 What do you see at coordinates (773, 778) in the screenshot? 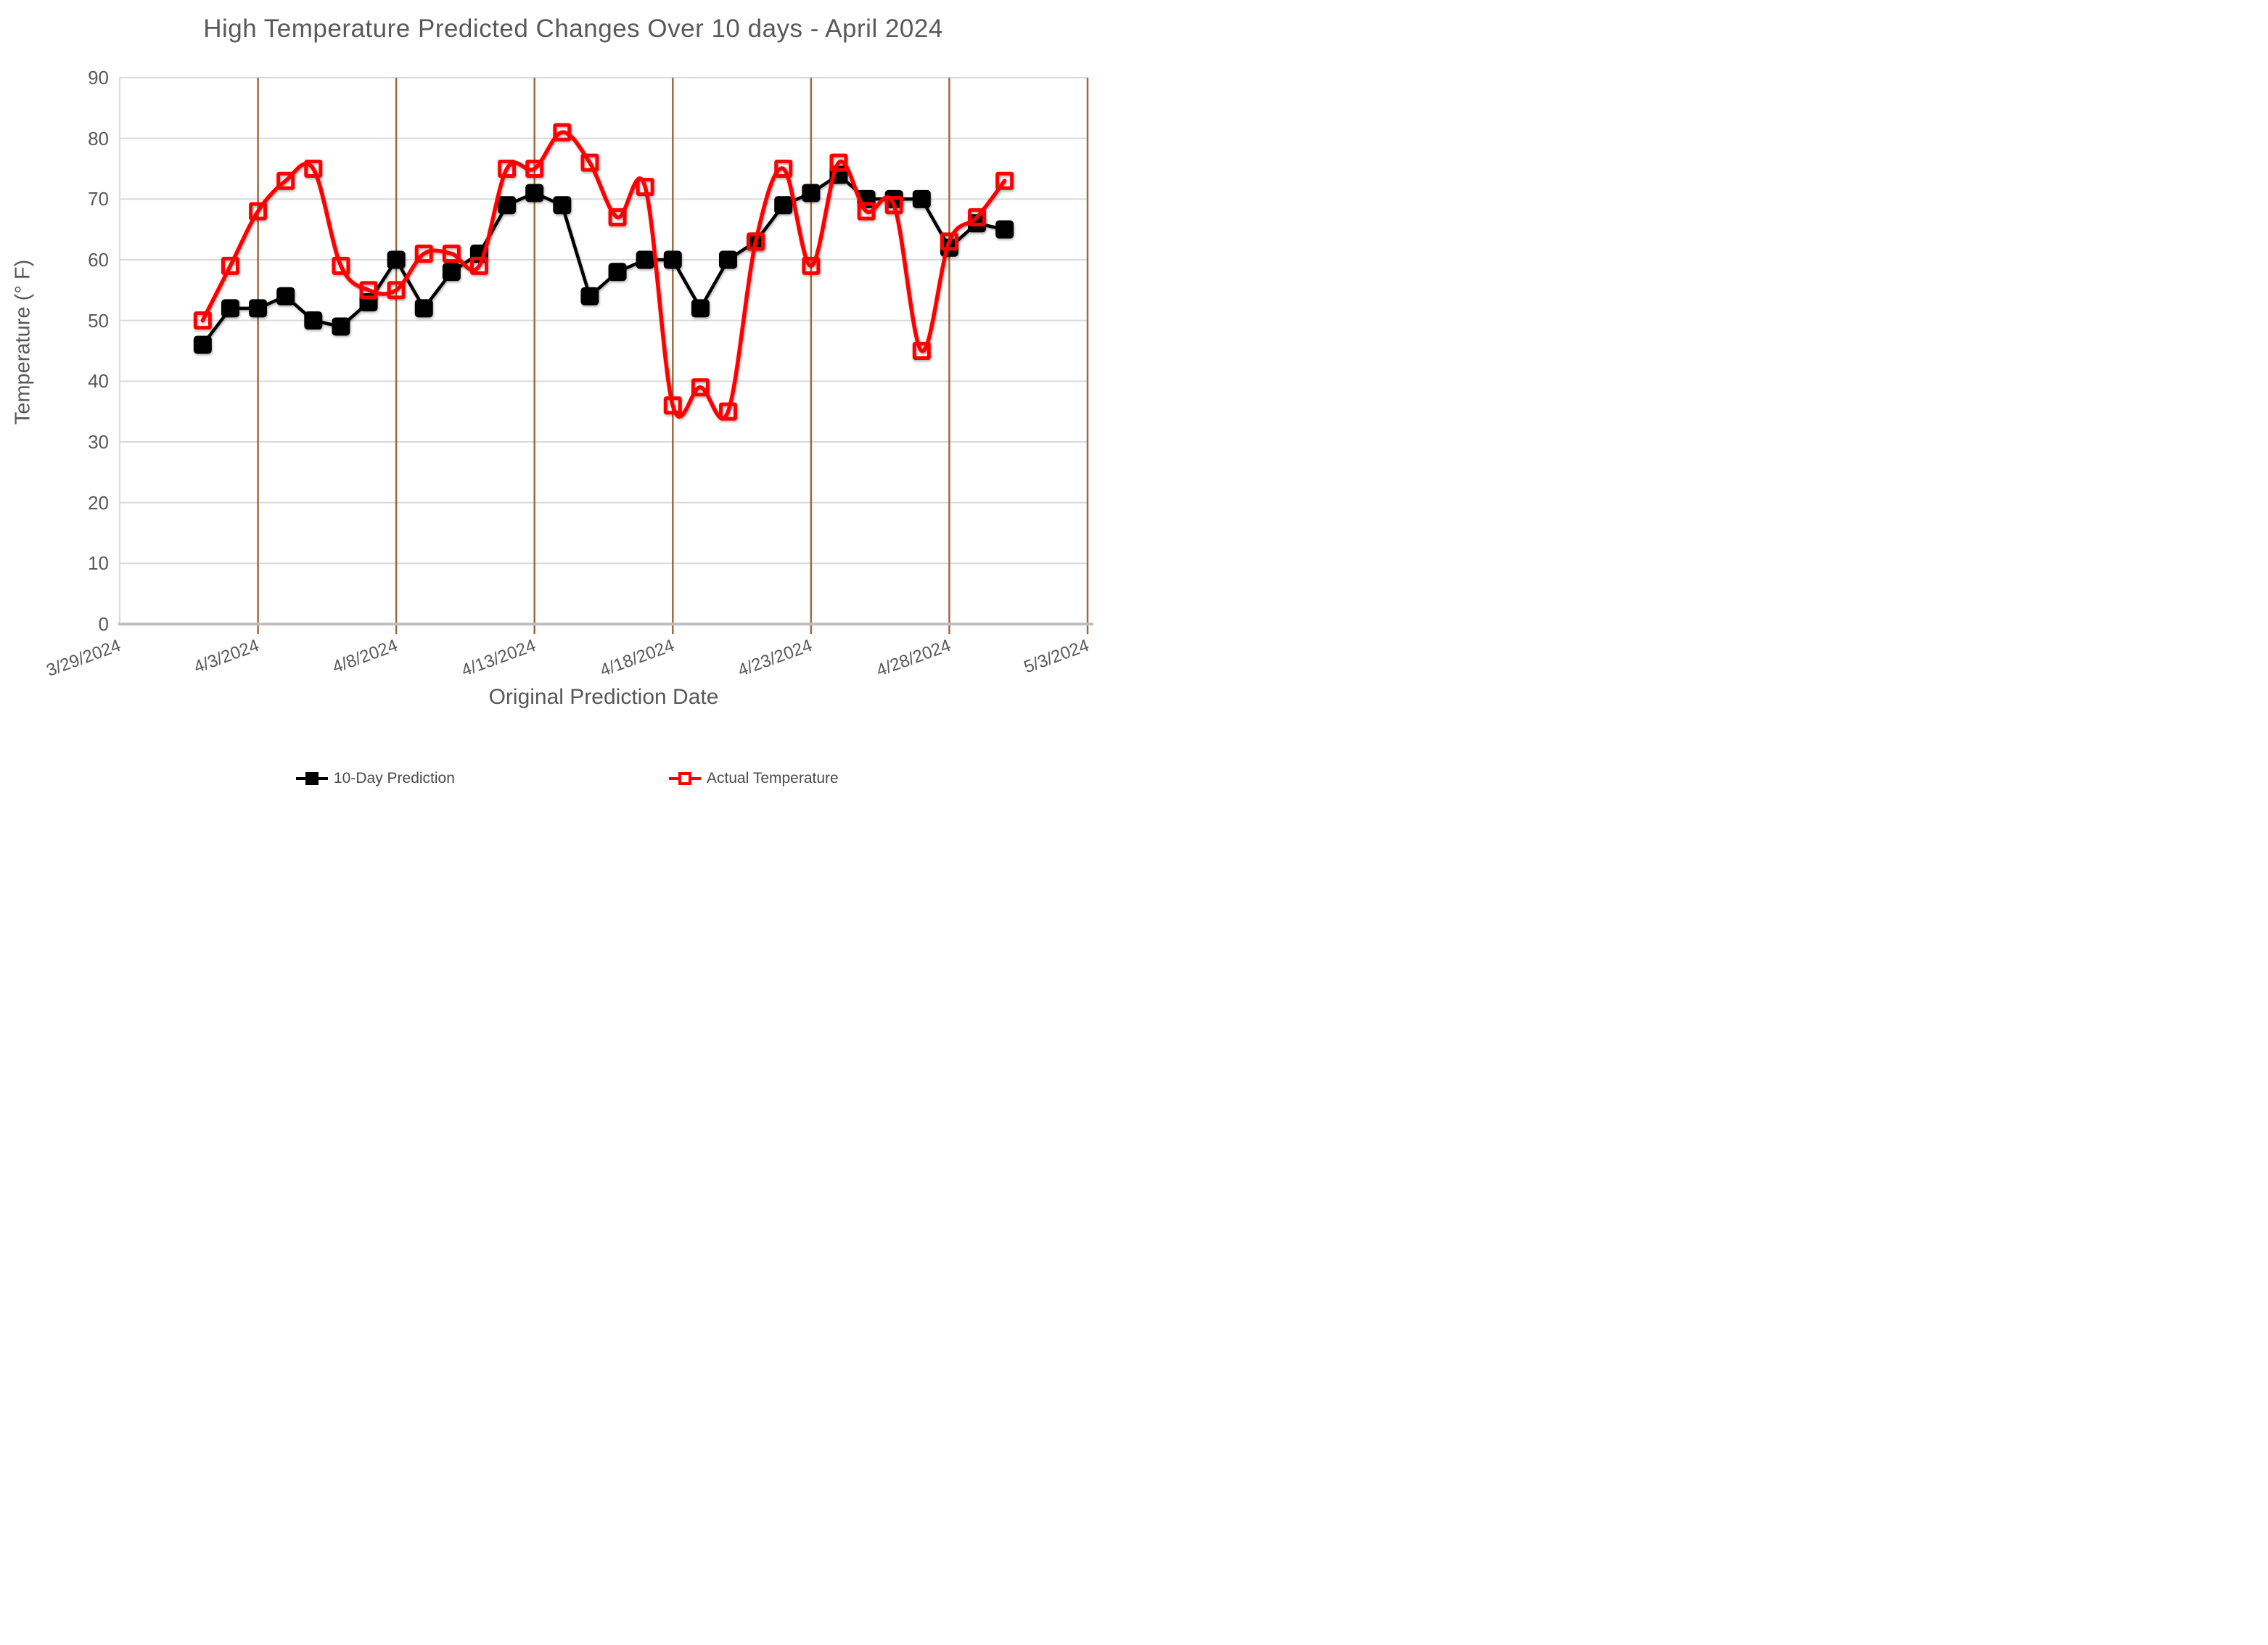
I see `legend-label: Actual Temperature` at bounding box center [773, 778].